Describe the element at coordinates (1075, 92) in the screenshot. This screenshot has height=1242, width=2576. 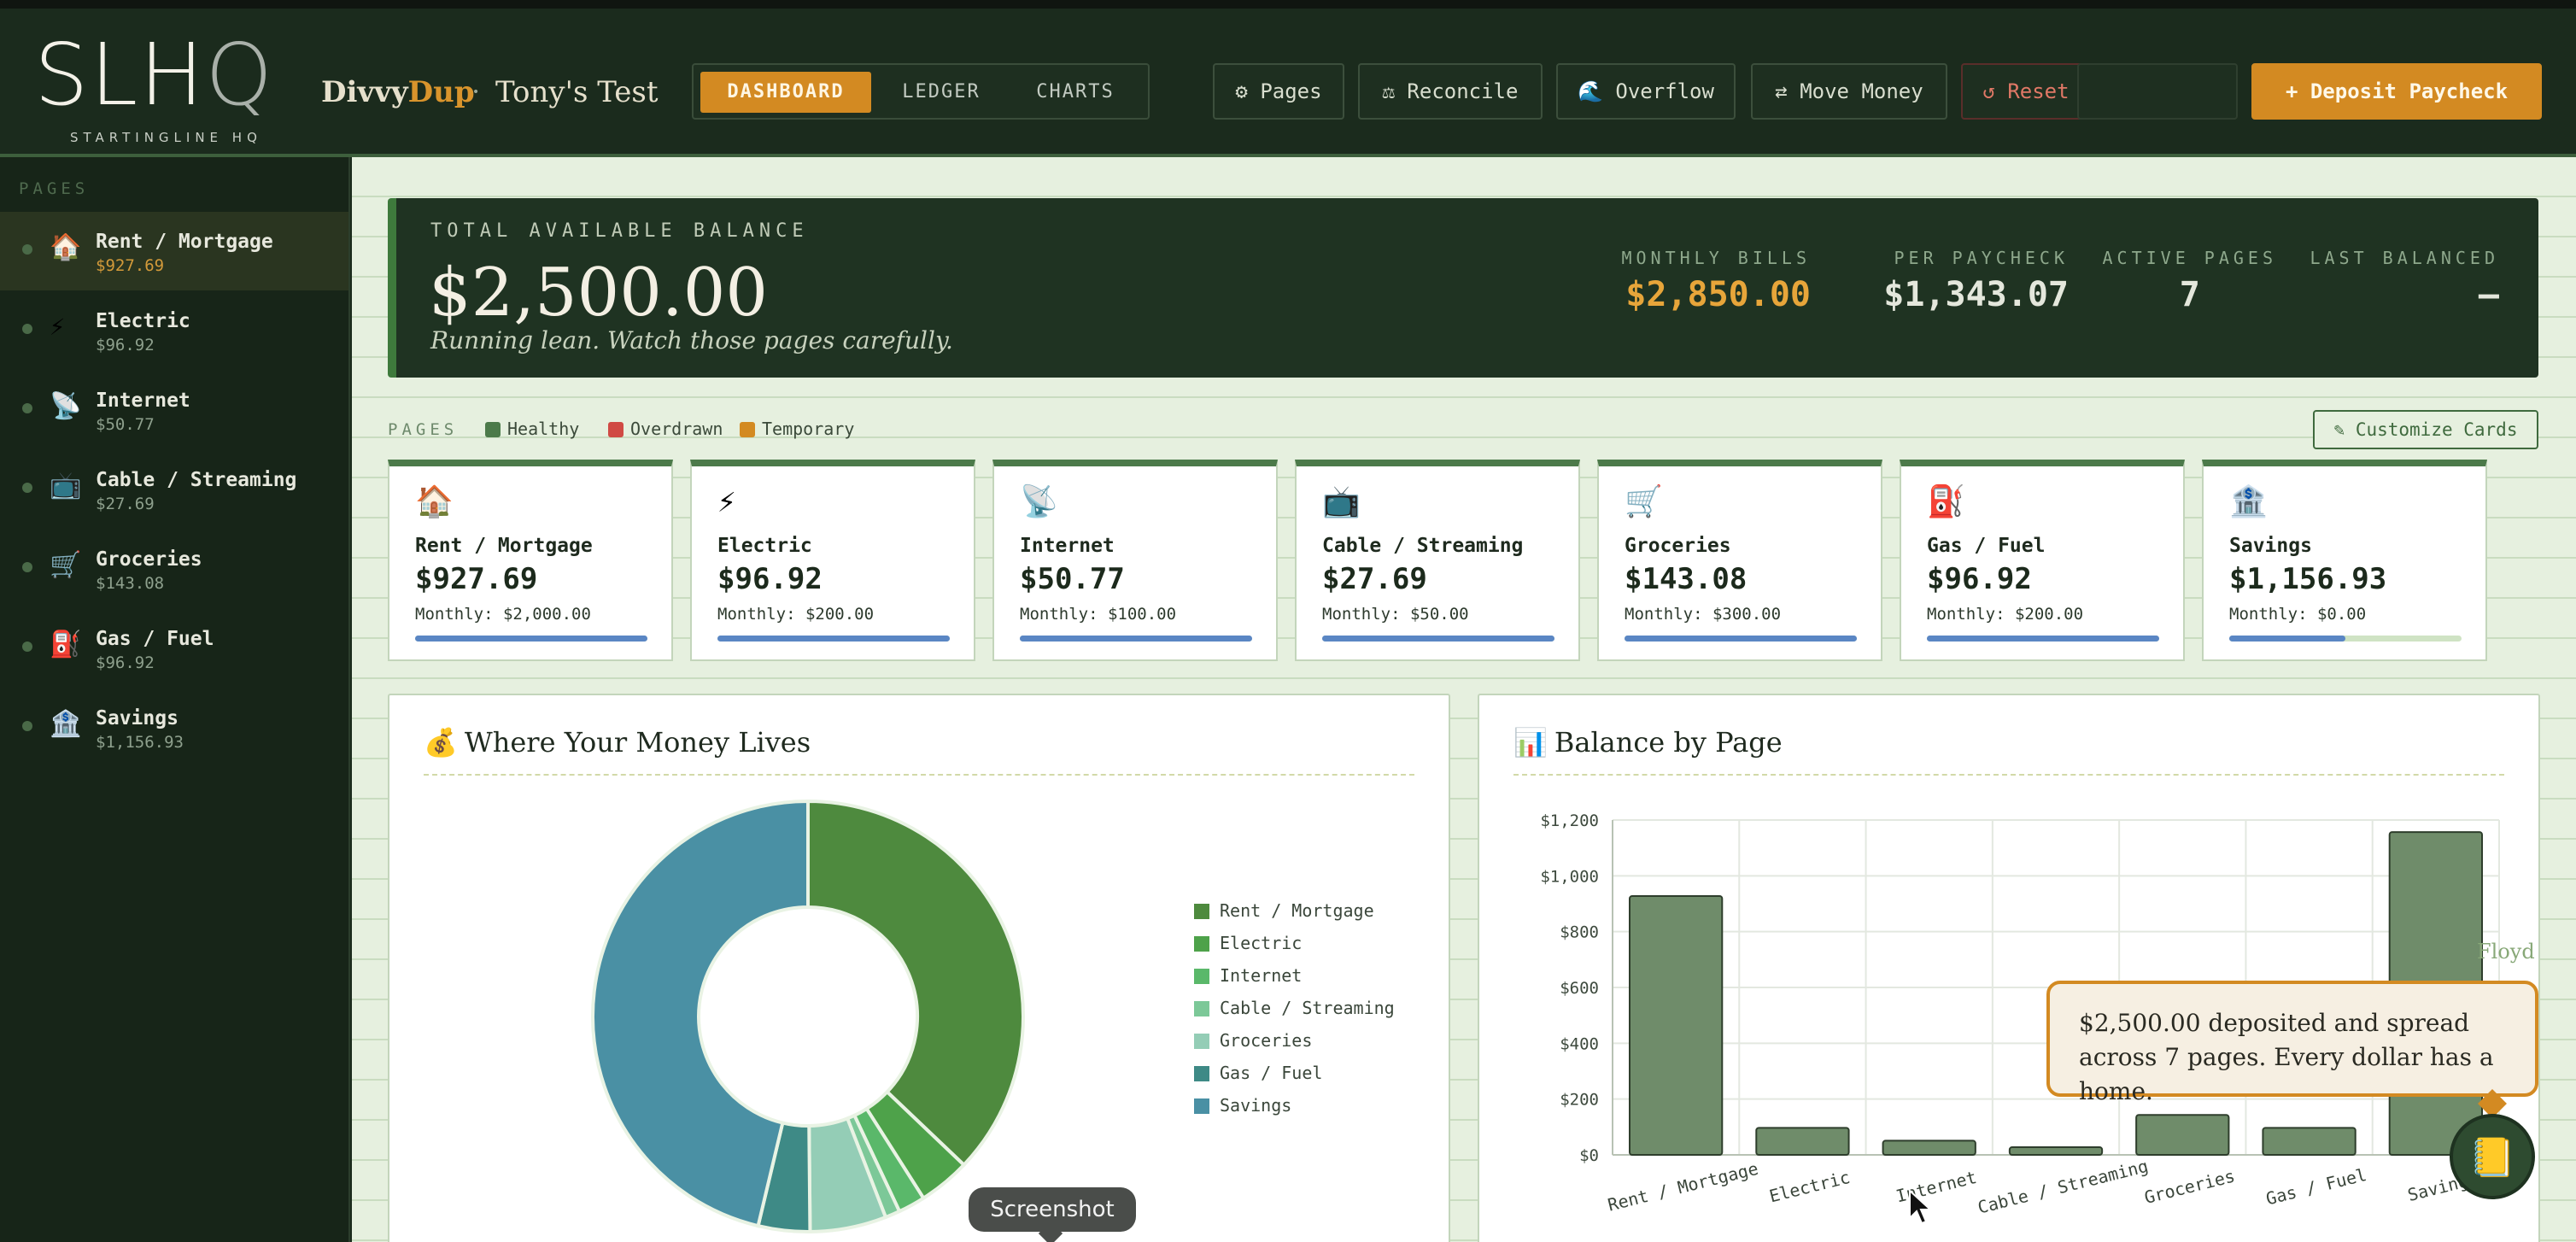
I see `tab-charts: CHARTS` at that location.